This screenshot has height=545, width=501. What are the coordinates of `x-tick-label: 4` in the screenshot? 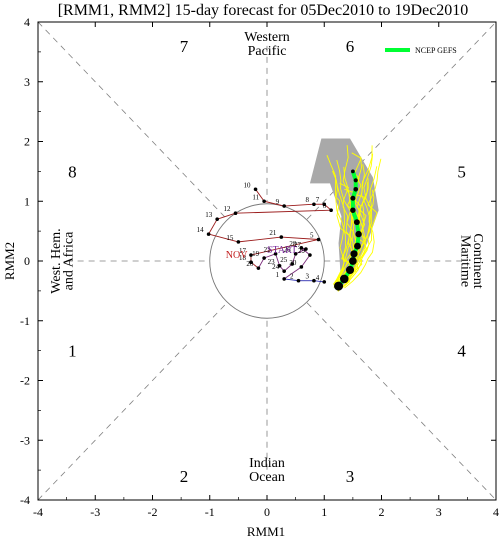 It's located at (496, 512).